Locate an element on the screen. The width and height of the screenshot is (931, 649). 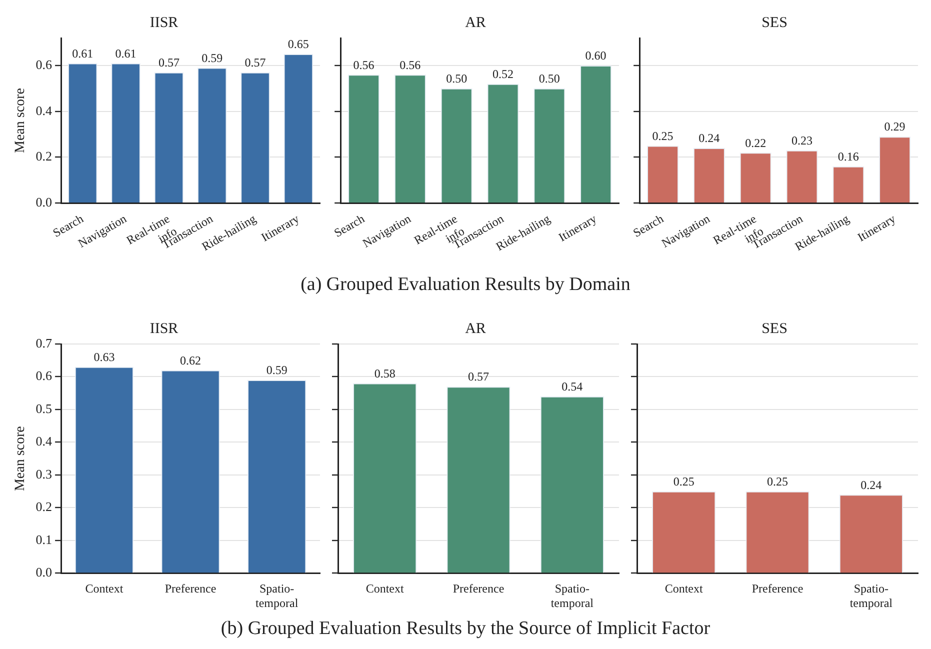
data-label: 0.62 is located at coordinates (191, 360).